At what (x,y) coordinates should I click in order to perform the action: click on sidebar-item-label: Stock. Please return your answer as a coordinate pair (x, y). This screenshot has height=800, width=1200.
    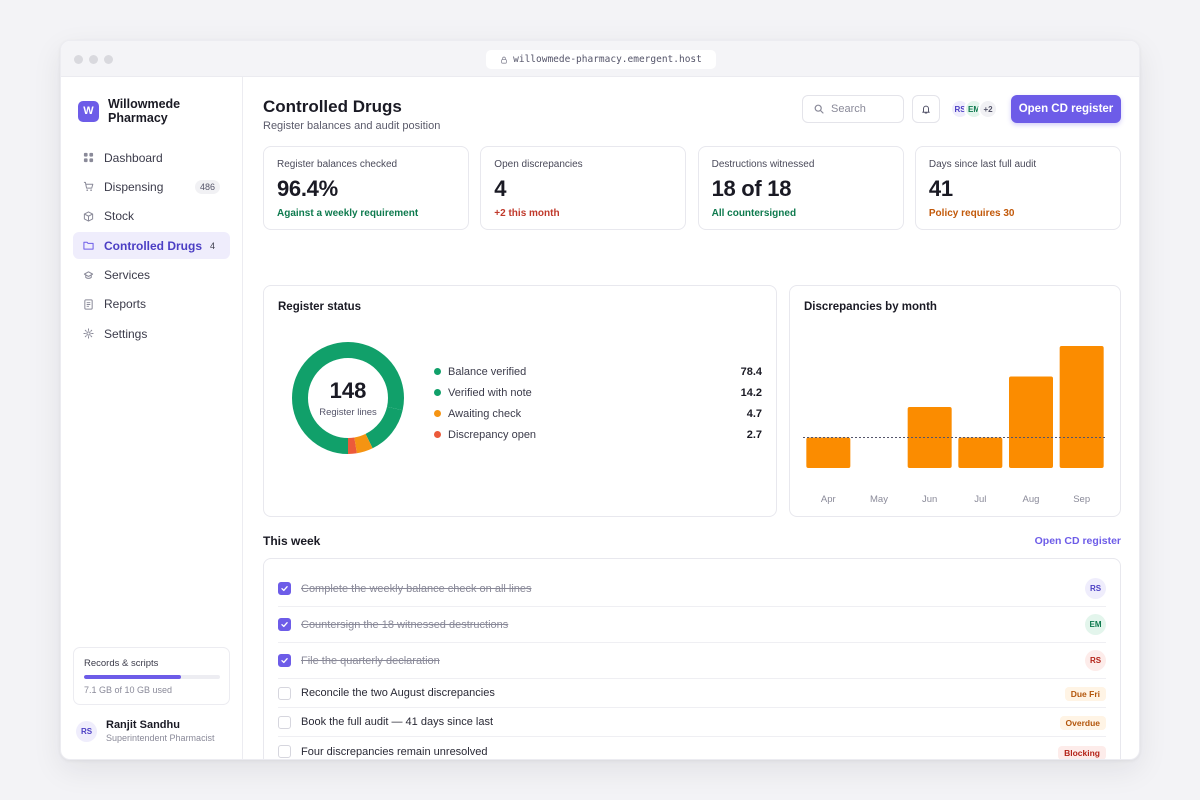
    Looking at the image, I should click on (119, 216).